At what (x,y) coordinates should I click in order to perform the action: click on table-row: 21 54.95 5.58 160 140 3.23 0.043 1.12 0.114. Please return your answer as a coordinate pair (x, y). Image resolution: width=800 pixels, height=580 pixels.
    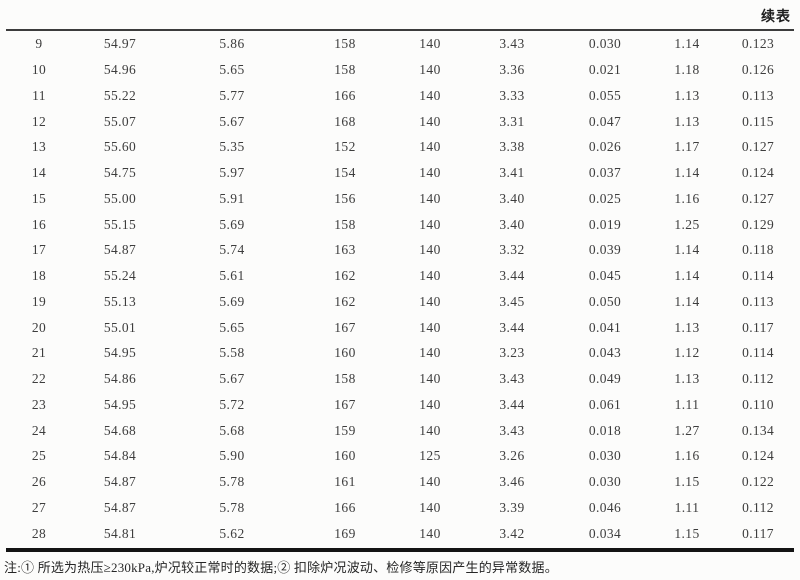
    Looking at the image, I should click on (400, 354).